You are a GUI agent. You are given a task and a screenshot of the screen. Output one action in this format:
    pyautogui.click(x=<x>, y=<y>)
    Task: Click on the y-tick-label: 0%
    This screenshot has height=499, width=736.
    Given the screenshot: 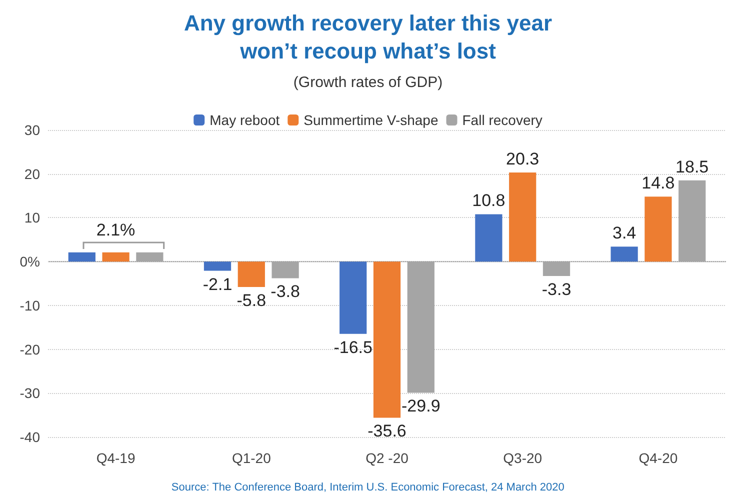 What is the action you would take?
    pyautogui.click(x=30, y=262)
    